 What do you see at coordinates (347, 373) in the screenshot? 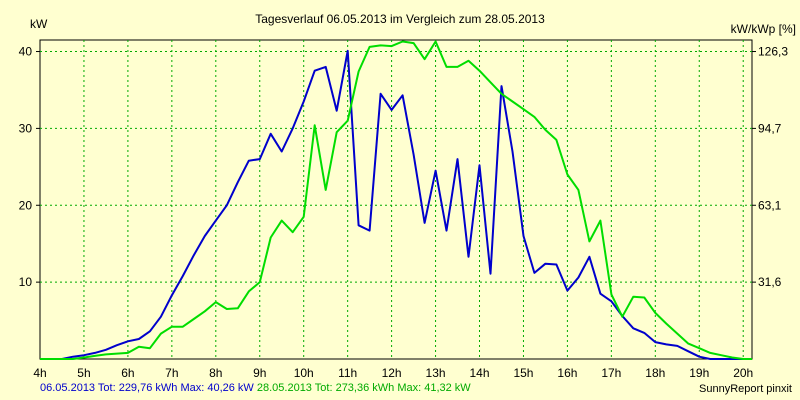
I see `x-tick-label: 11h` at bounding box center [347, 373].